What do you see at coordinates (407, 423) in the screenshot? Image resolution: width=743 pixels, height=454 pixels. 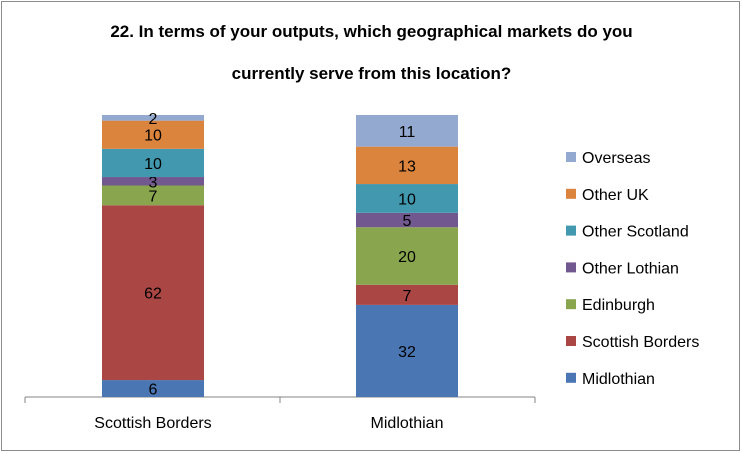 I see `x-tick-label-midlothian: Midlothian` at bounding box center [407, 423].